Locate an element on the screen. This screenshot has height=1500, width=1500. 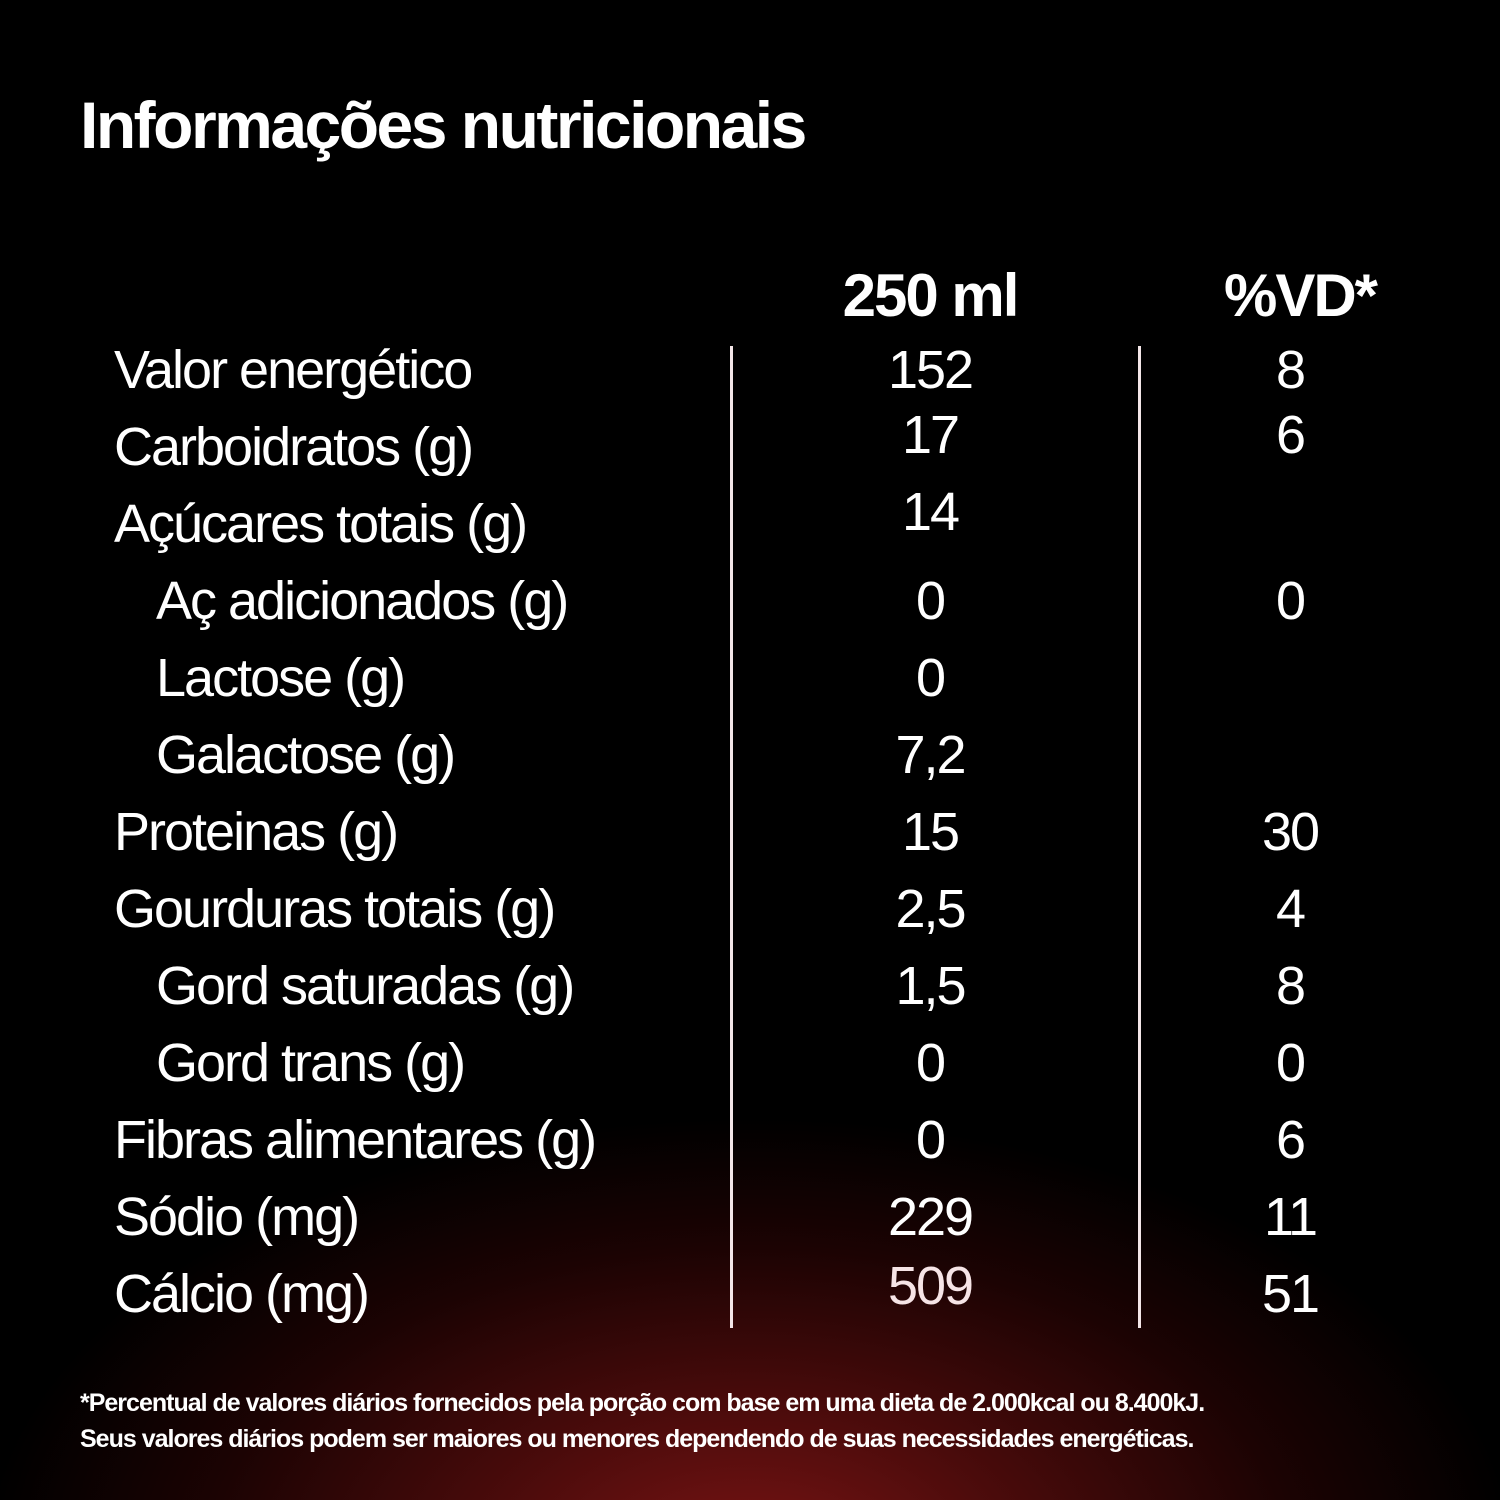
nutrient-label: Cálcio (mg) is located at coordinates (242, 1294).